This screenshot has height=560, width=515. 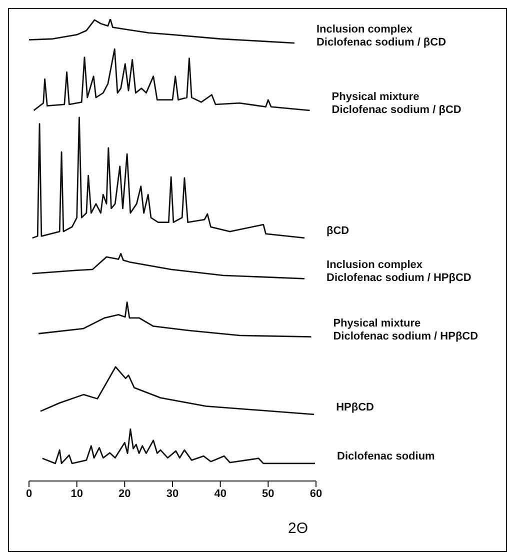 What do you see at coordinates (220, 494) in the screenshot?
I see `x-tick-label: 40` at bounding box center [220, 494].